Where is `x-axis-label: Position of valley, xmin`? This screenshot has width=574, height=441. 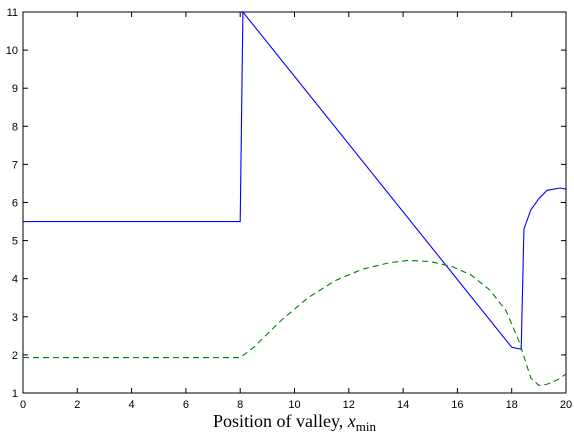
x-axis-label: Position of valley, xmin is located at coordinates (295, 422).